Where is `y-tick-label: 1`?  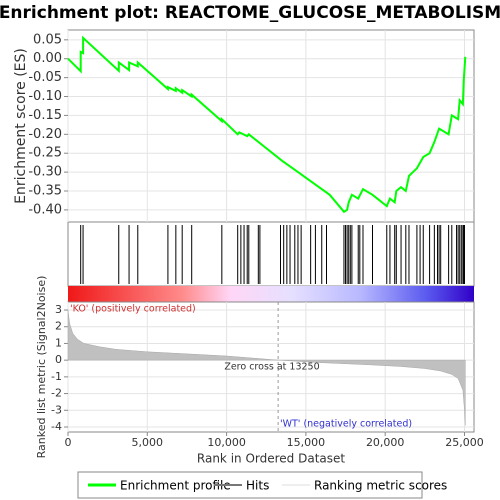
y-tick-label: 1 is located at coordinates (58, 342).